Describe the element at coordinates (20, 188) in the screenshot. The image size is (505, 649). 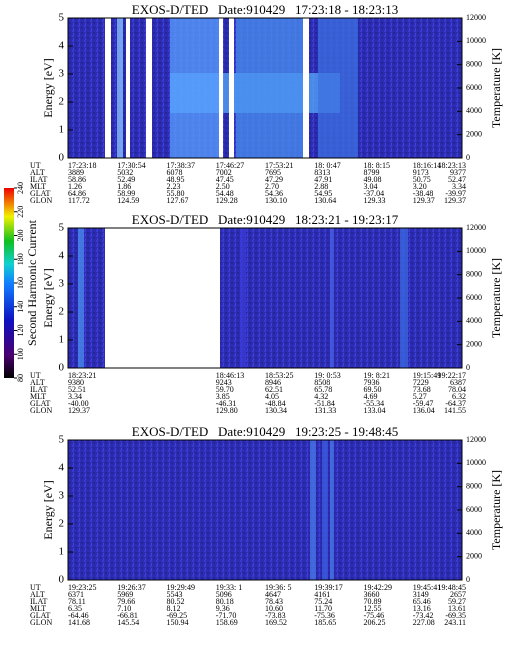
I see `colorbar-tick-label: 240` at that location.